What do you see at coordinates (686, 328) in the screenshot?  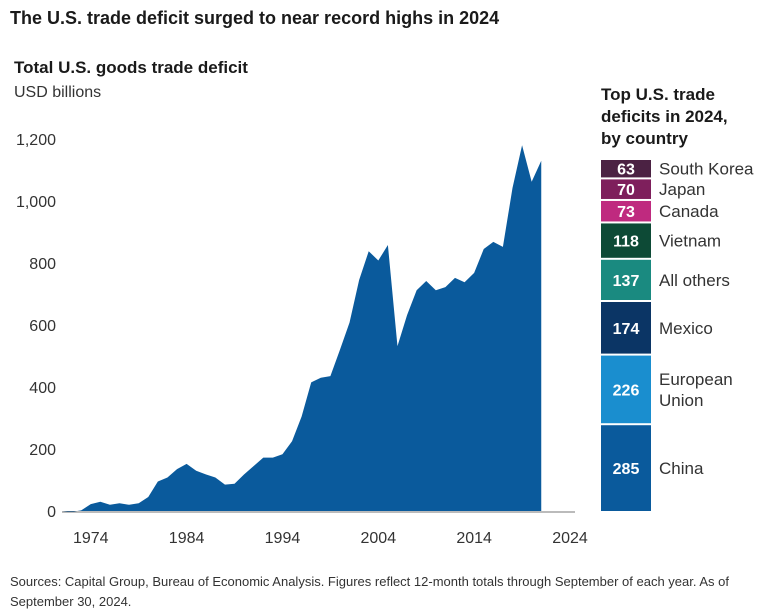 I see `bar-segment-label: Mexico` at bounding box center [686, 328].